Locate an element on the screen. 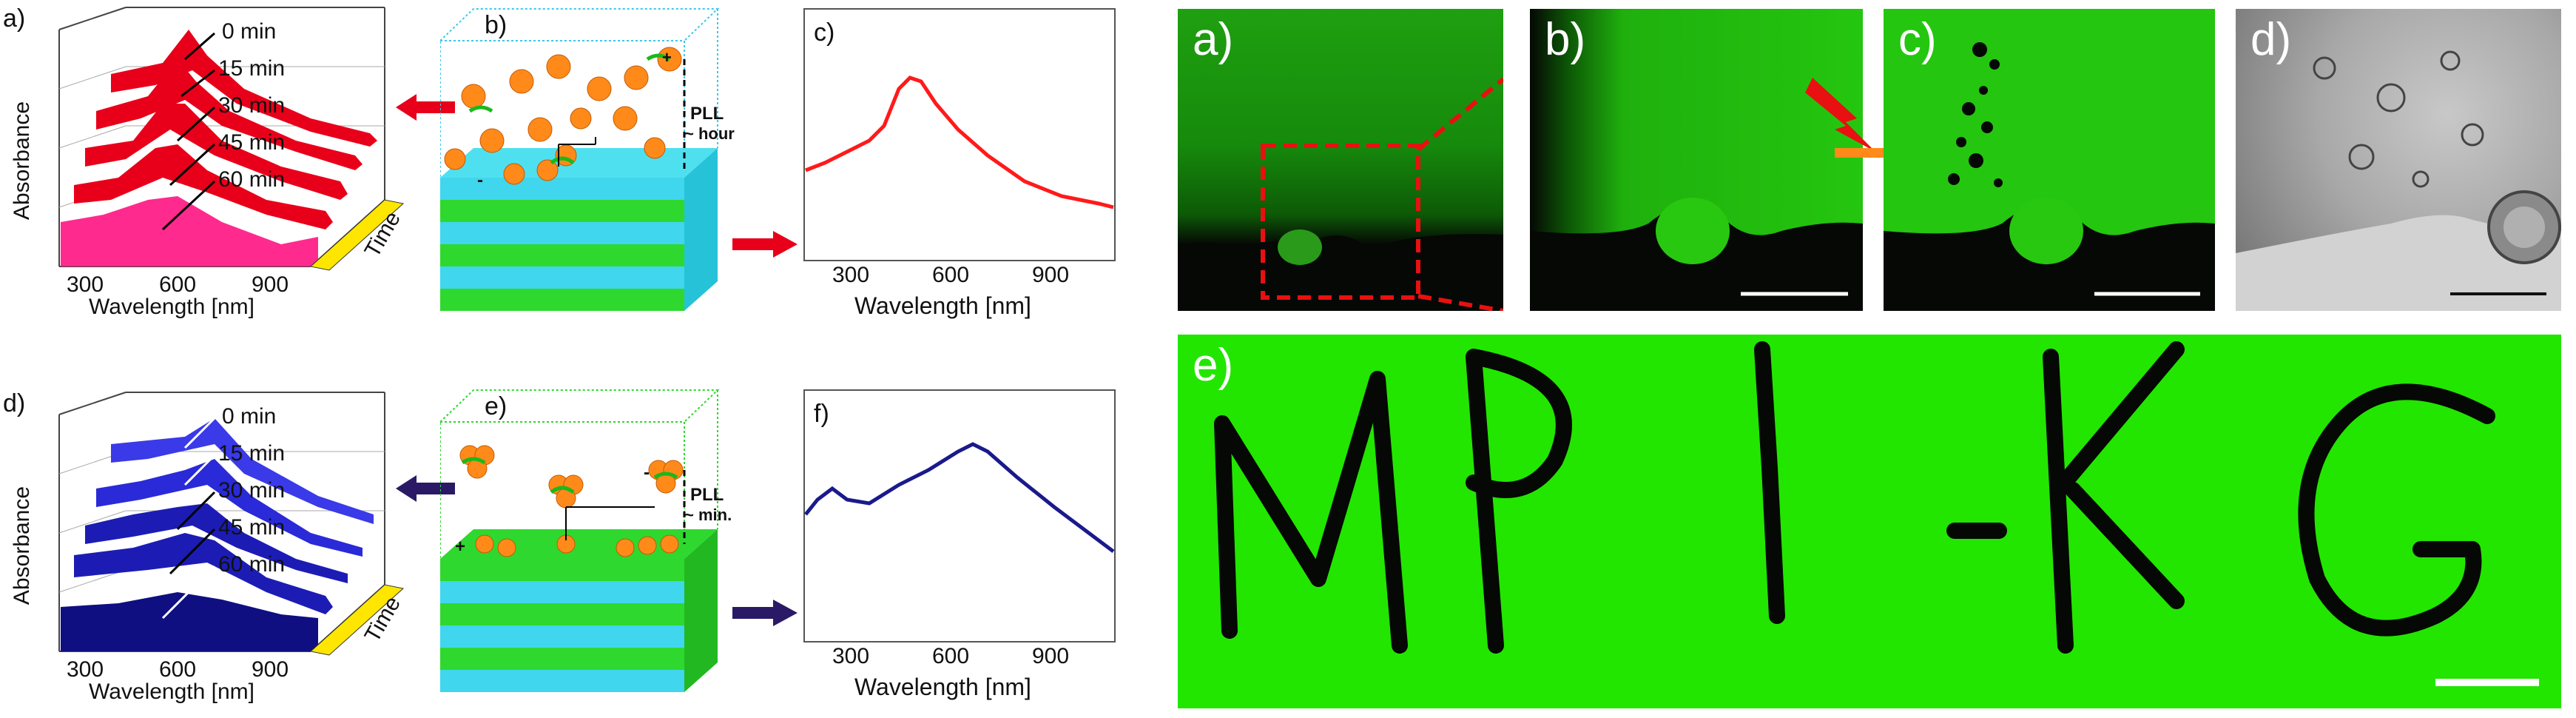 Image resolution: width=2576 pixels, height=718 pixels. letter-i-stroke is located at coordinates (1769, 482).